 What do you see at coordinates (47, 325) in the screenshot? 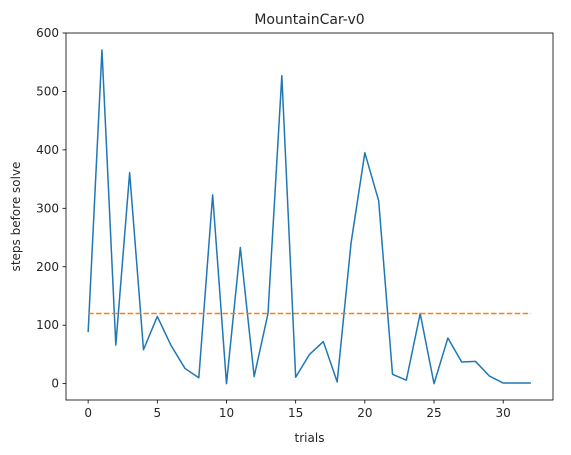
I see `y-tick-label: 100` at bounding box center [47, 325].